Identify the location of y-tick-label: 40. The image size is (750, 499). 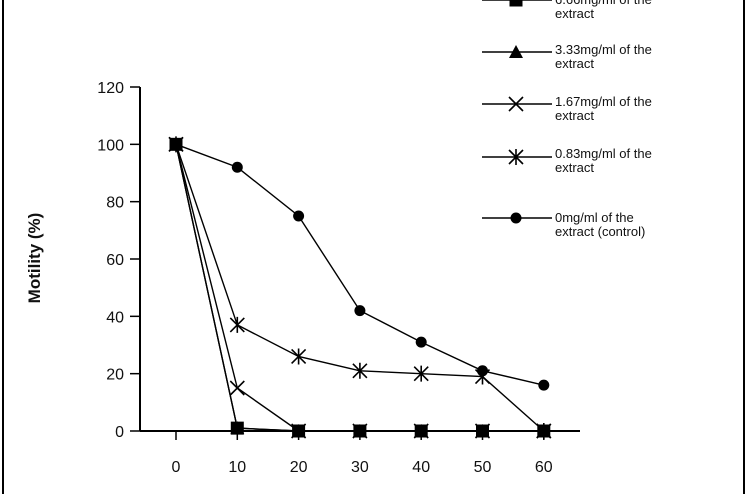
(115, 317).